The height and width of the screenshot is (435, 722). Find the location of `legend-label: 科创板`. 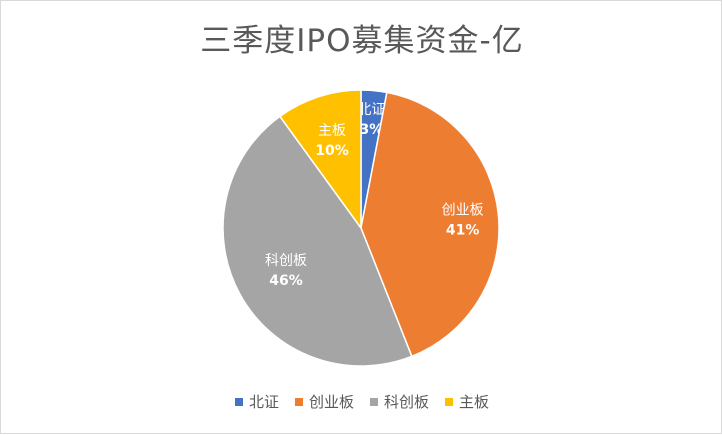

legend-label: 科创板 is located at coordinates (407, 402).